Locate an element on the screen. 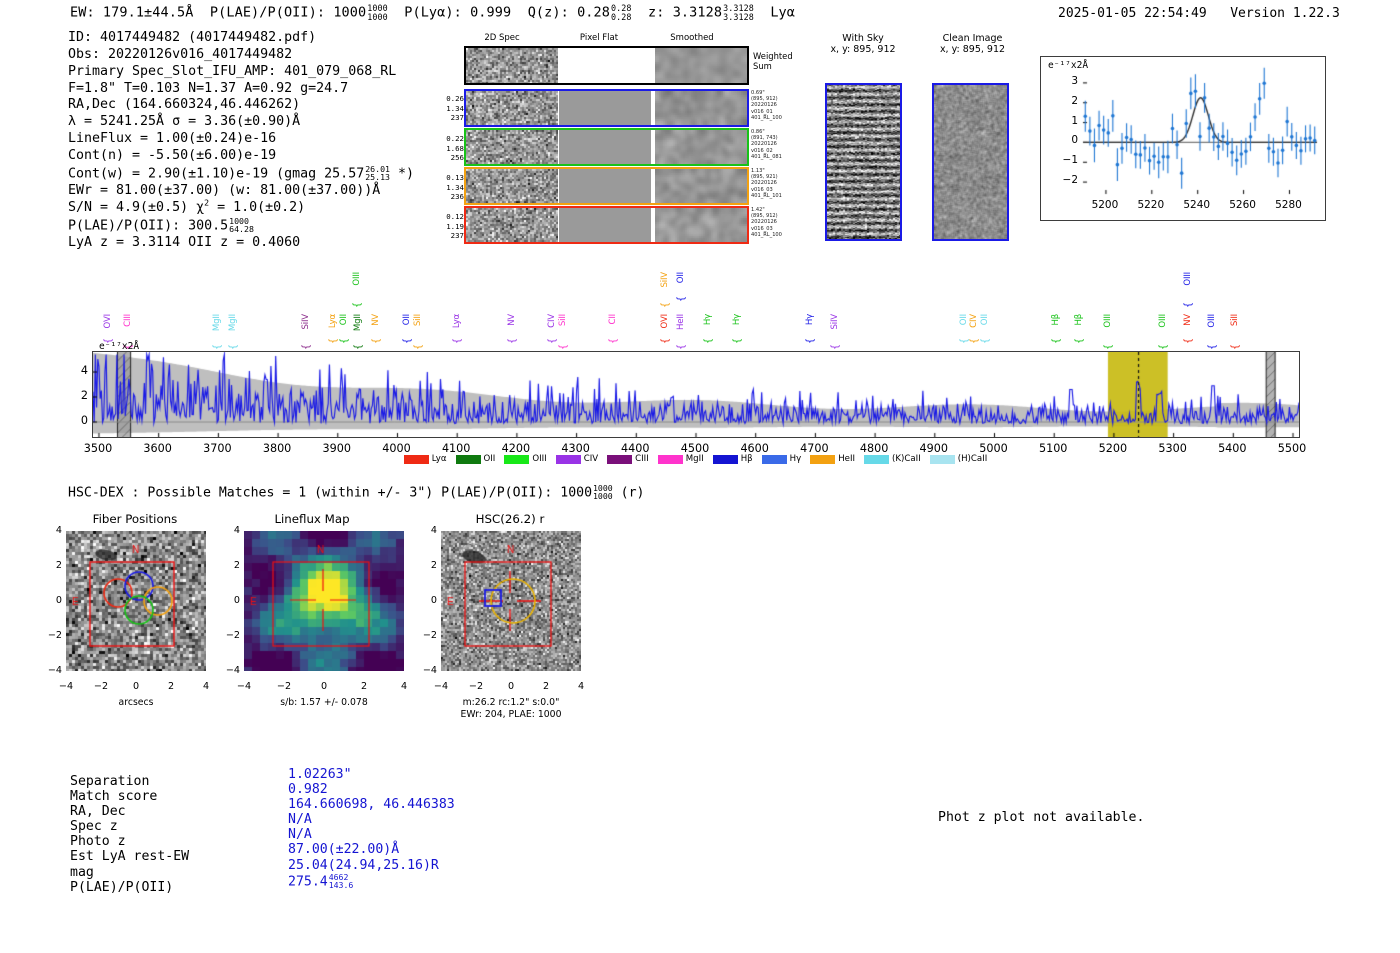 The height and width of the screenshot is (953, 1400). hsc-footer-1: m:26.2 rc:1.2" s:0.0" is located at coordinates (511, 702).